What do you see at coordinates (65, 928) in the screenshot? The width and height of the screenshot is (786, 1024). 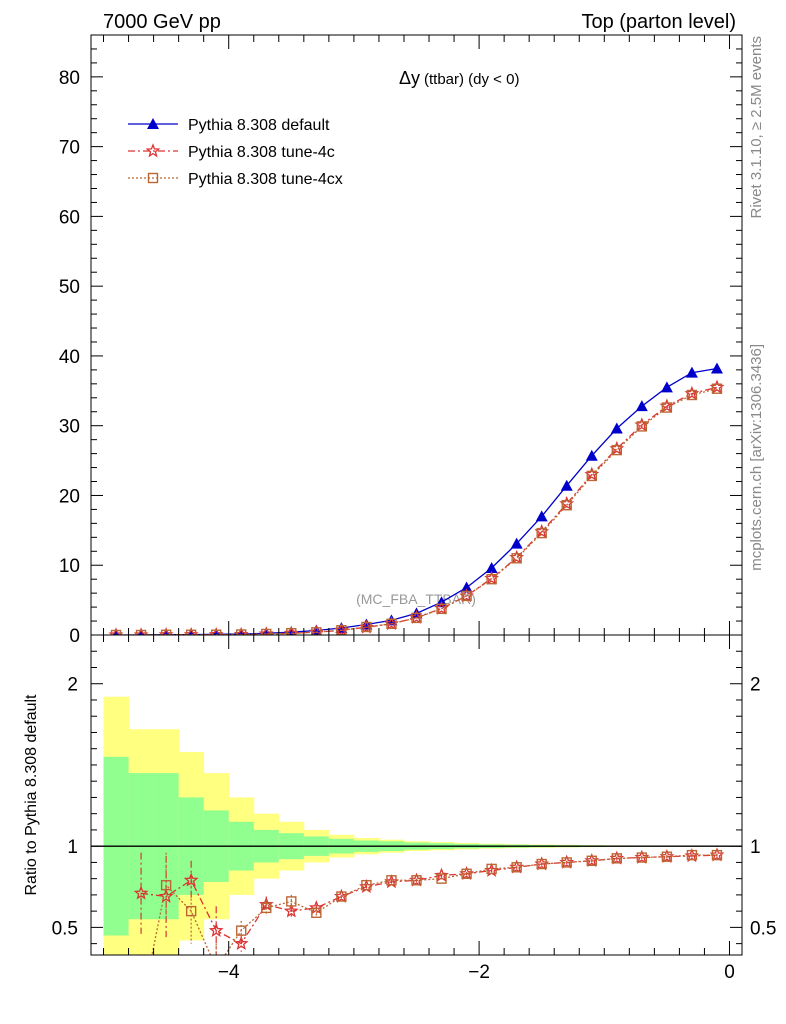 I see `ratio-ytick-label: 0.5` at bounding box center [65, 928].